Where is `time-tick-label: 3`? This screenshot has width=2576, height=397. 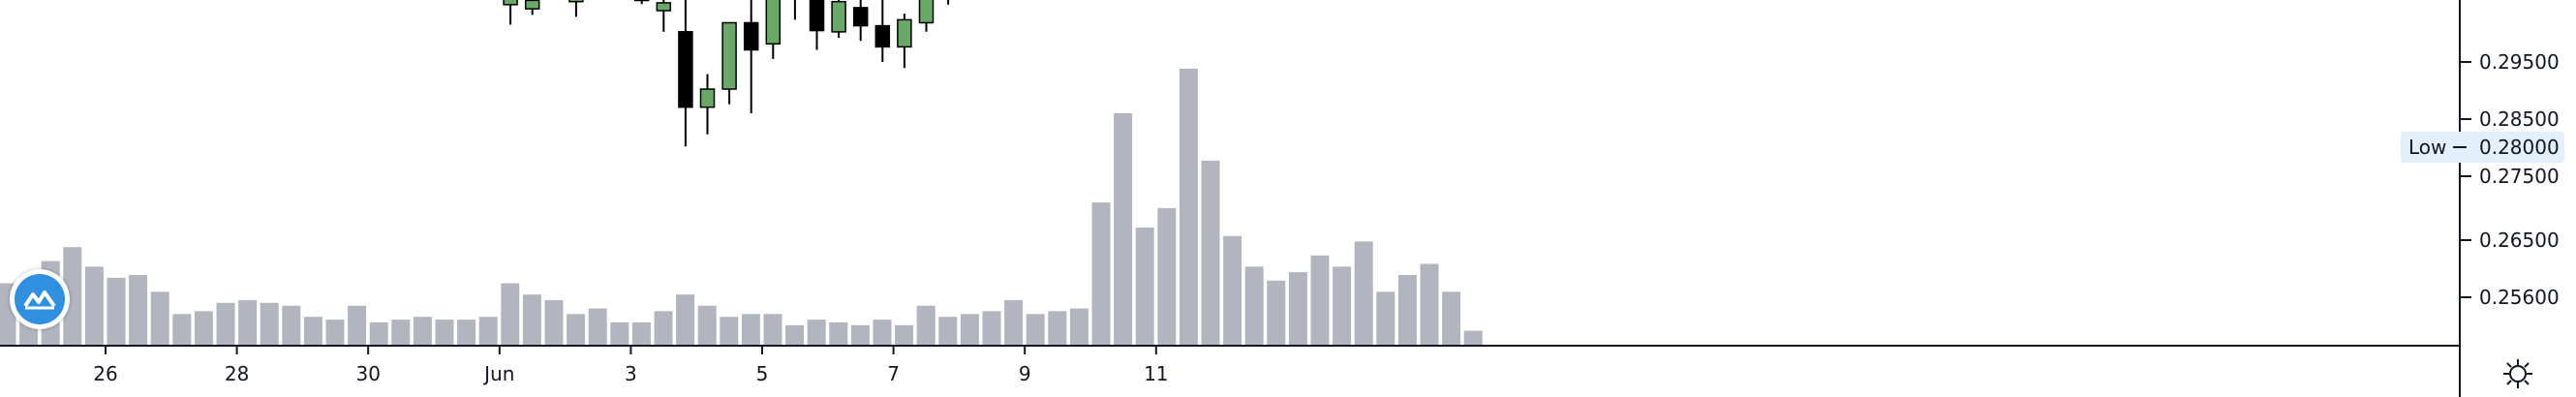 time-tick-label: 3 is located at coordinates (631, 373).